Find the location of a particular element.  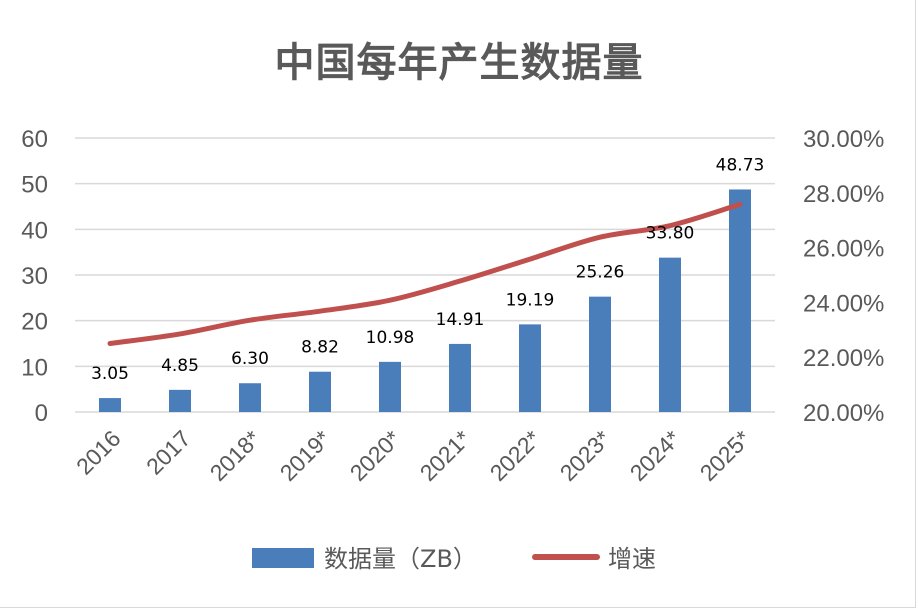

bar-value-label: 10.98 is located at coordinates (390, 338).